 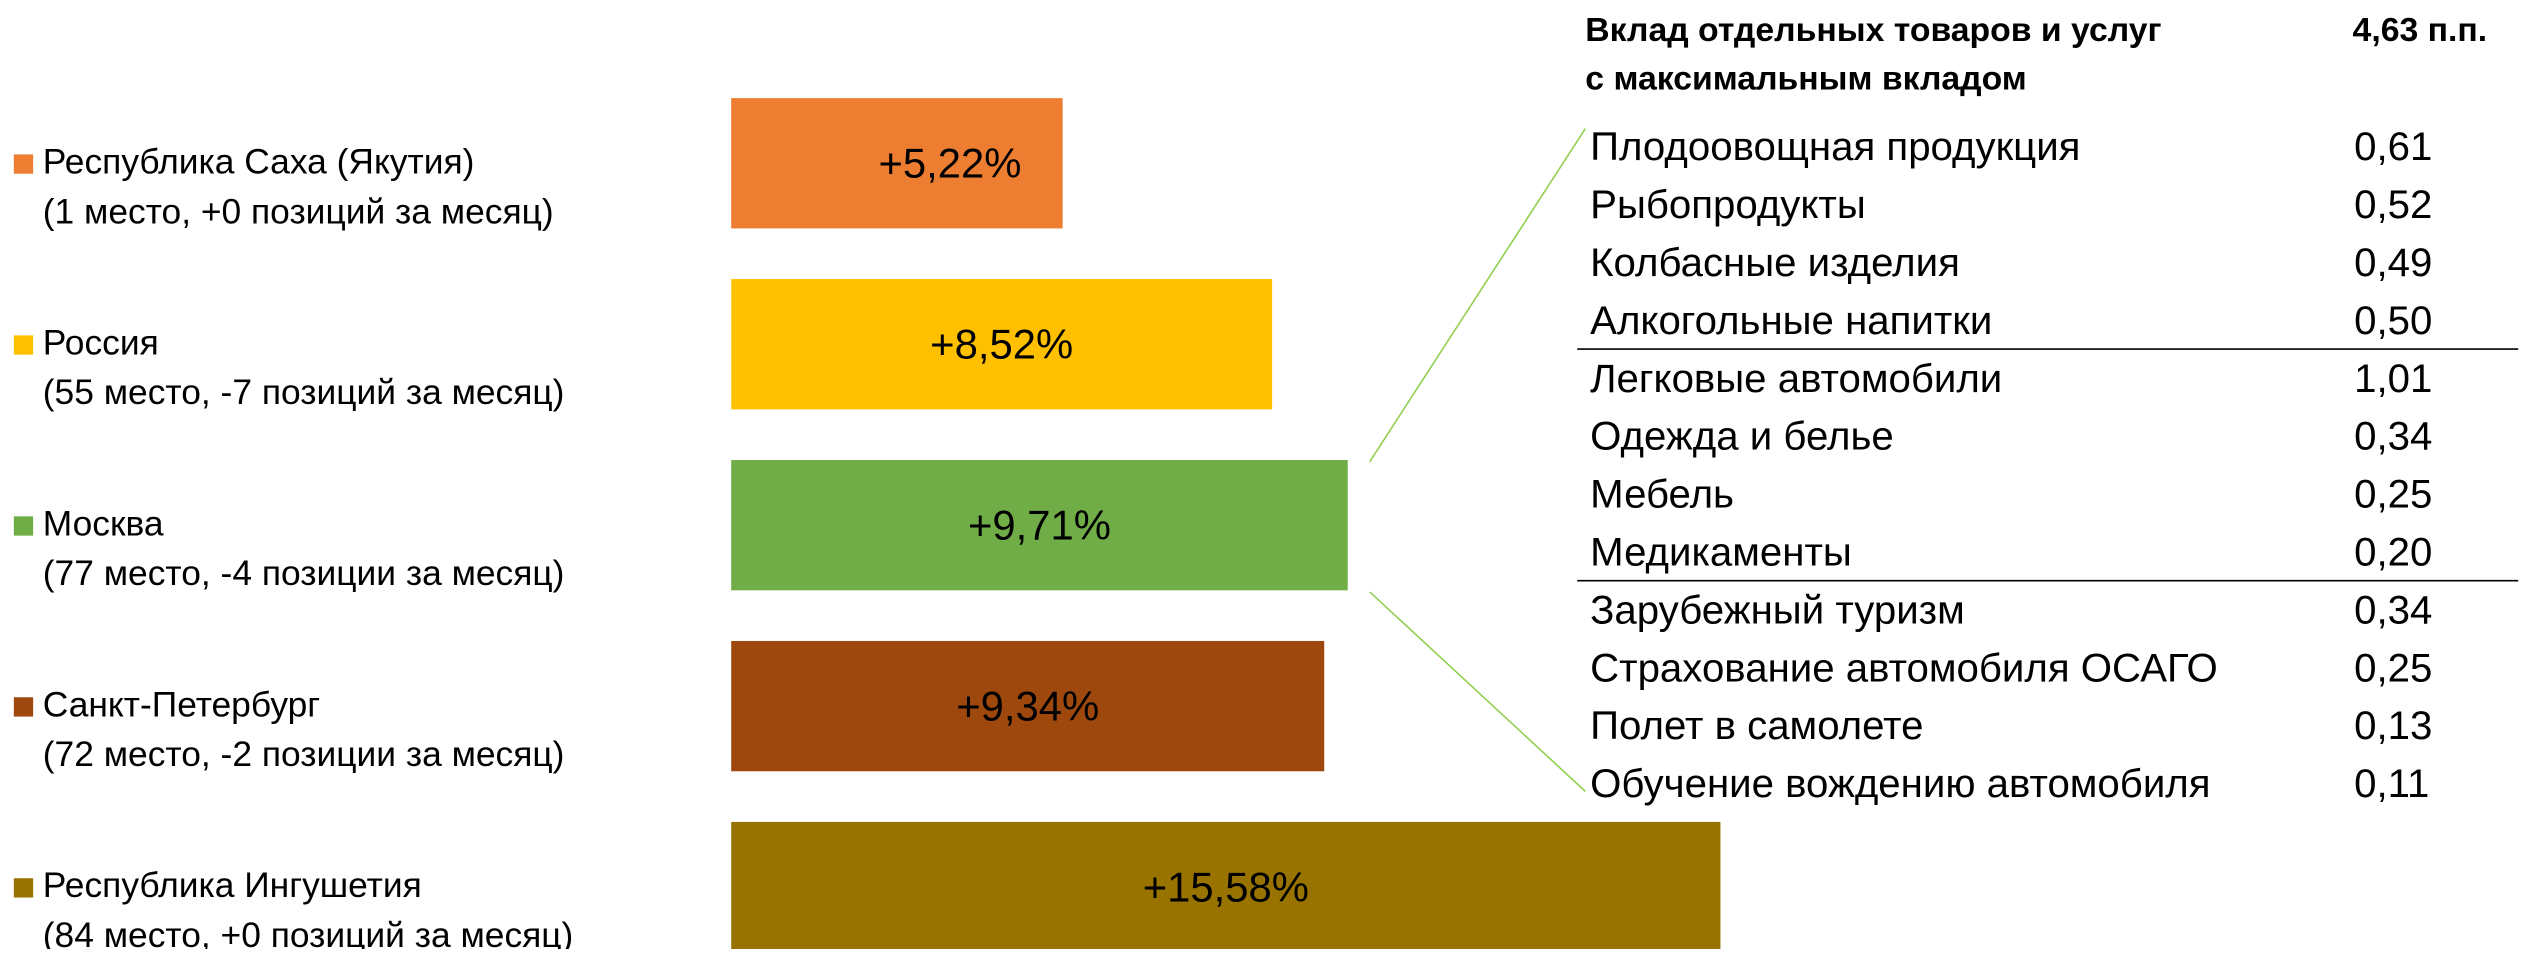 I want to click on row-value: 0,11, so click(x=2391, y=783).